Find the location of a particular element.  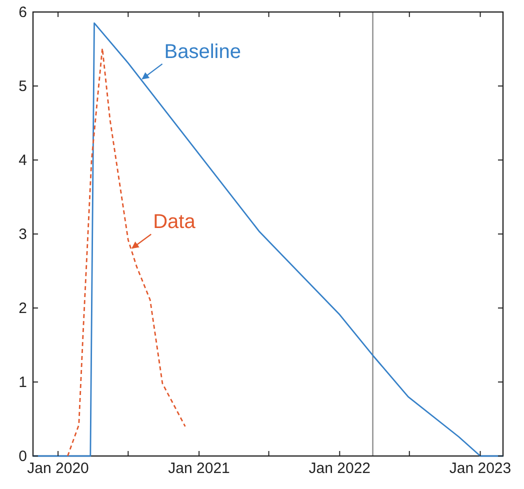

y-tick-label: 2 is located at coordinates (22, 308).